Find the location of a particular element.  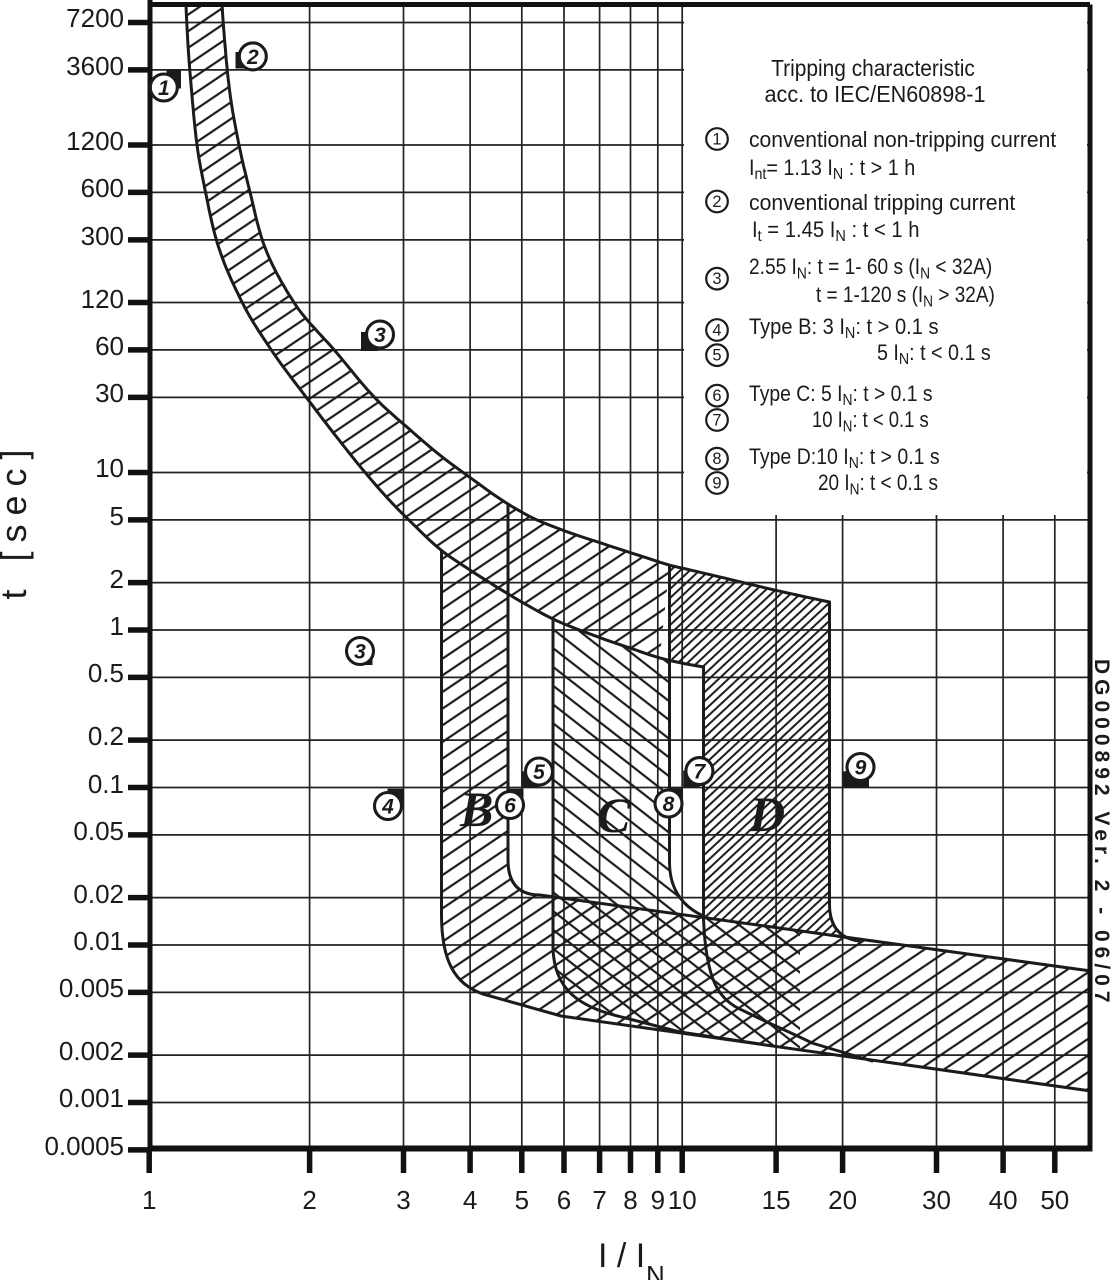

svg-text: 5 IN: t < 0.1 s is located at coordinates (934, 355).